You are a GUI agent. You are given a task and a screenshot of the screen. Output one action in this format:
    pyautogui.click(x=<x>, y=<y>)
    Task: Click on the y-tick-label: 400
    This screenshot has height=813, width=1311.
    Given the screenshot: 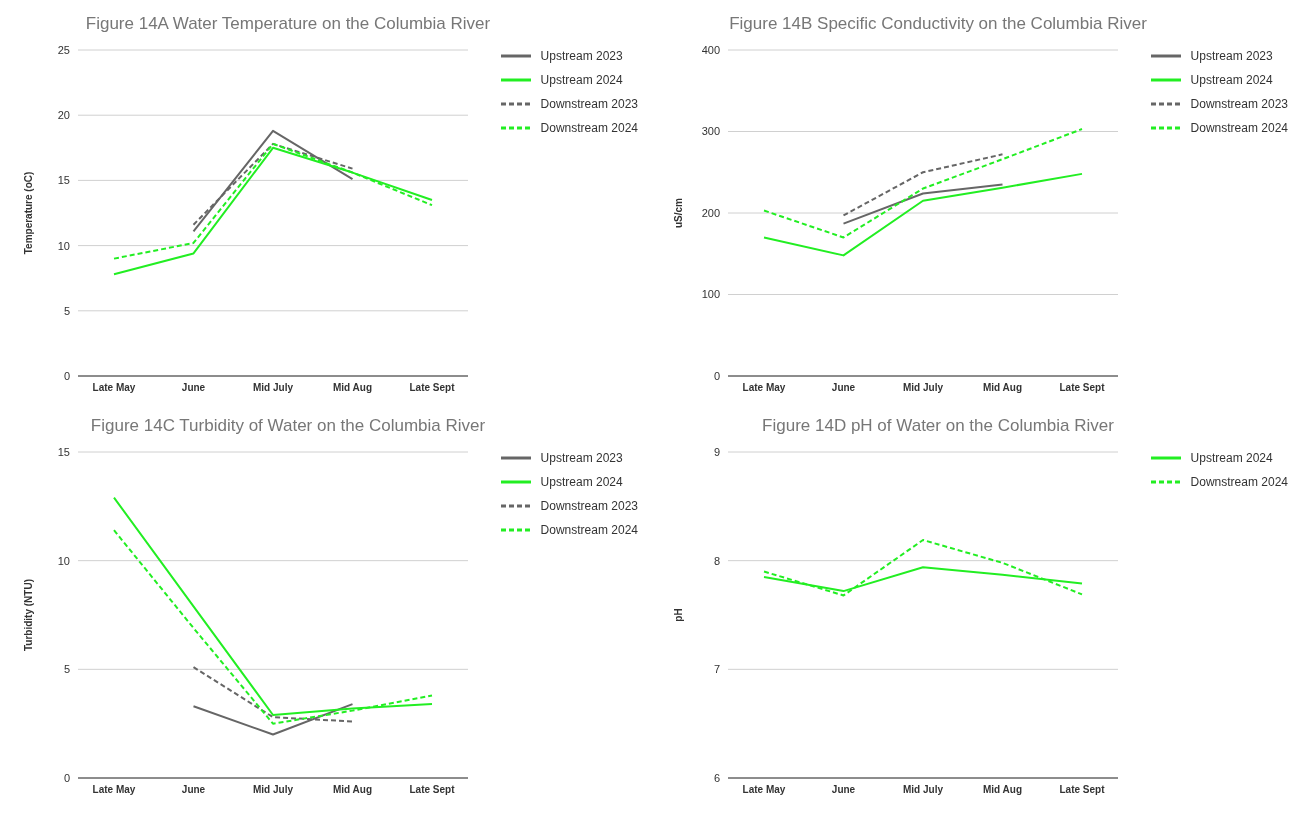 What is the action you would take?
    pyautogui.click(x=710, y=49)
    